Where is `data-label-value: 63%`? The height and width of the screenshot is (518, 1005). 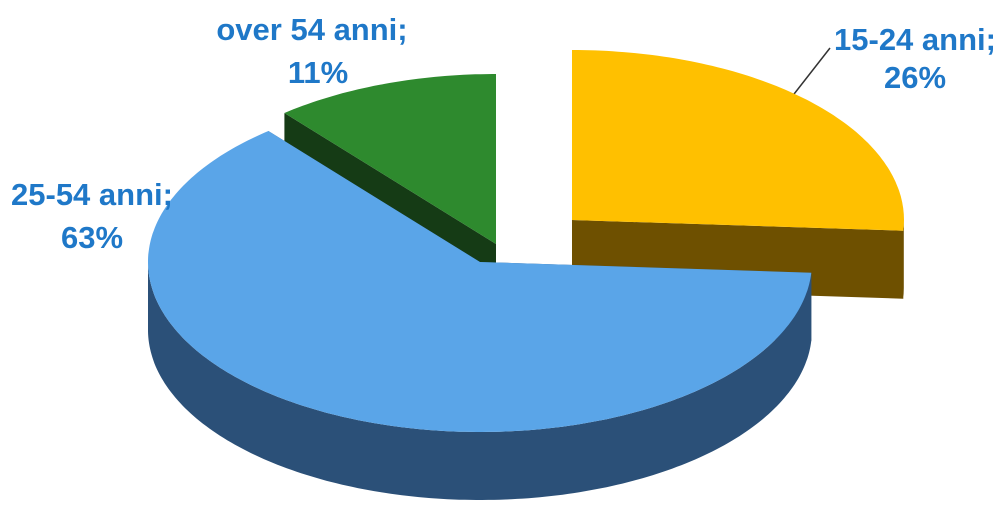 data-label-value: 63% is located at coordinates (92, 237).